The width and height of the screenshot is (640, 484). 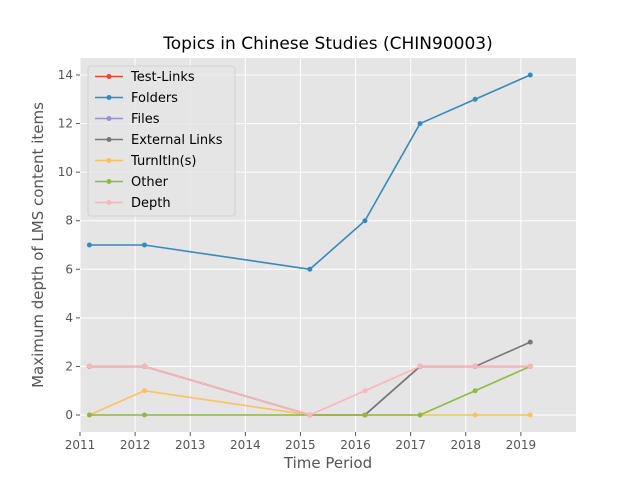 What do you see at coordinates (65, 75) in the screenshot?
I see `y-tick-label: 14` at bounding box center [65, 75].